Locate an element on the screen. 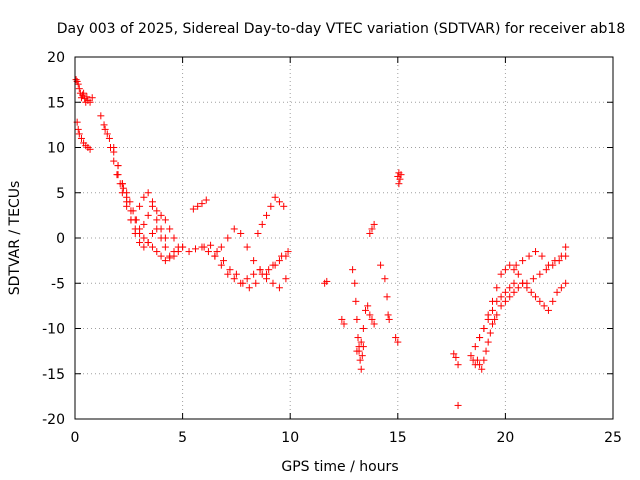 This screenshot has width=640, height=480. x-tick-label: 25 is located at coordinates (613, 438).